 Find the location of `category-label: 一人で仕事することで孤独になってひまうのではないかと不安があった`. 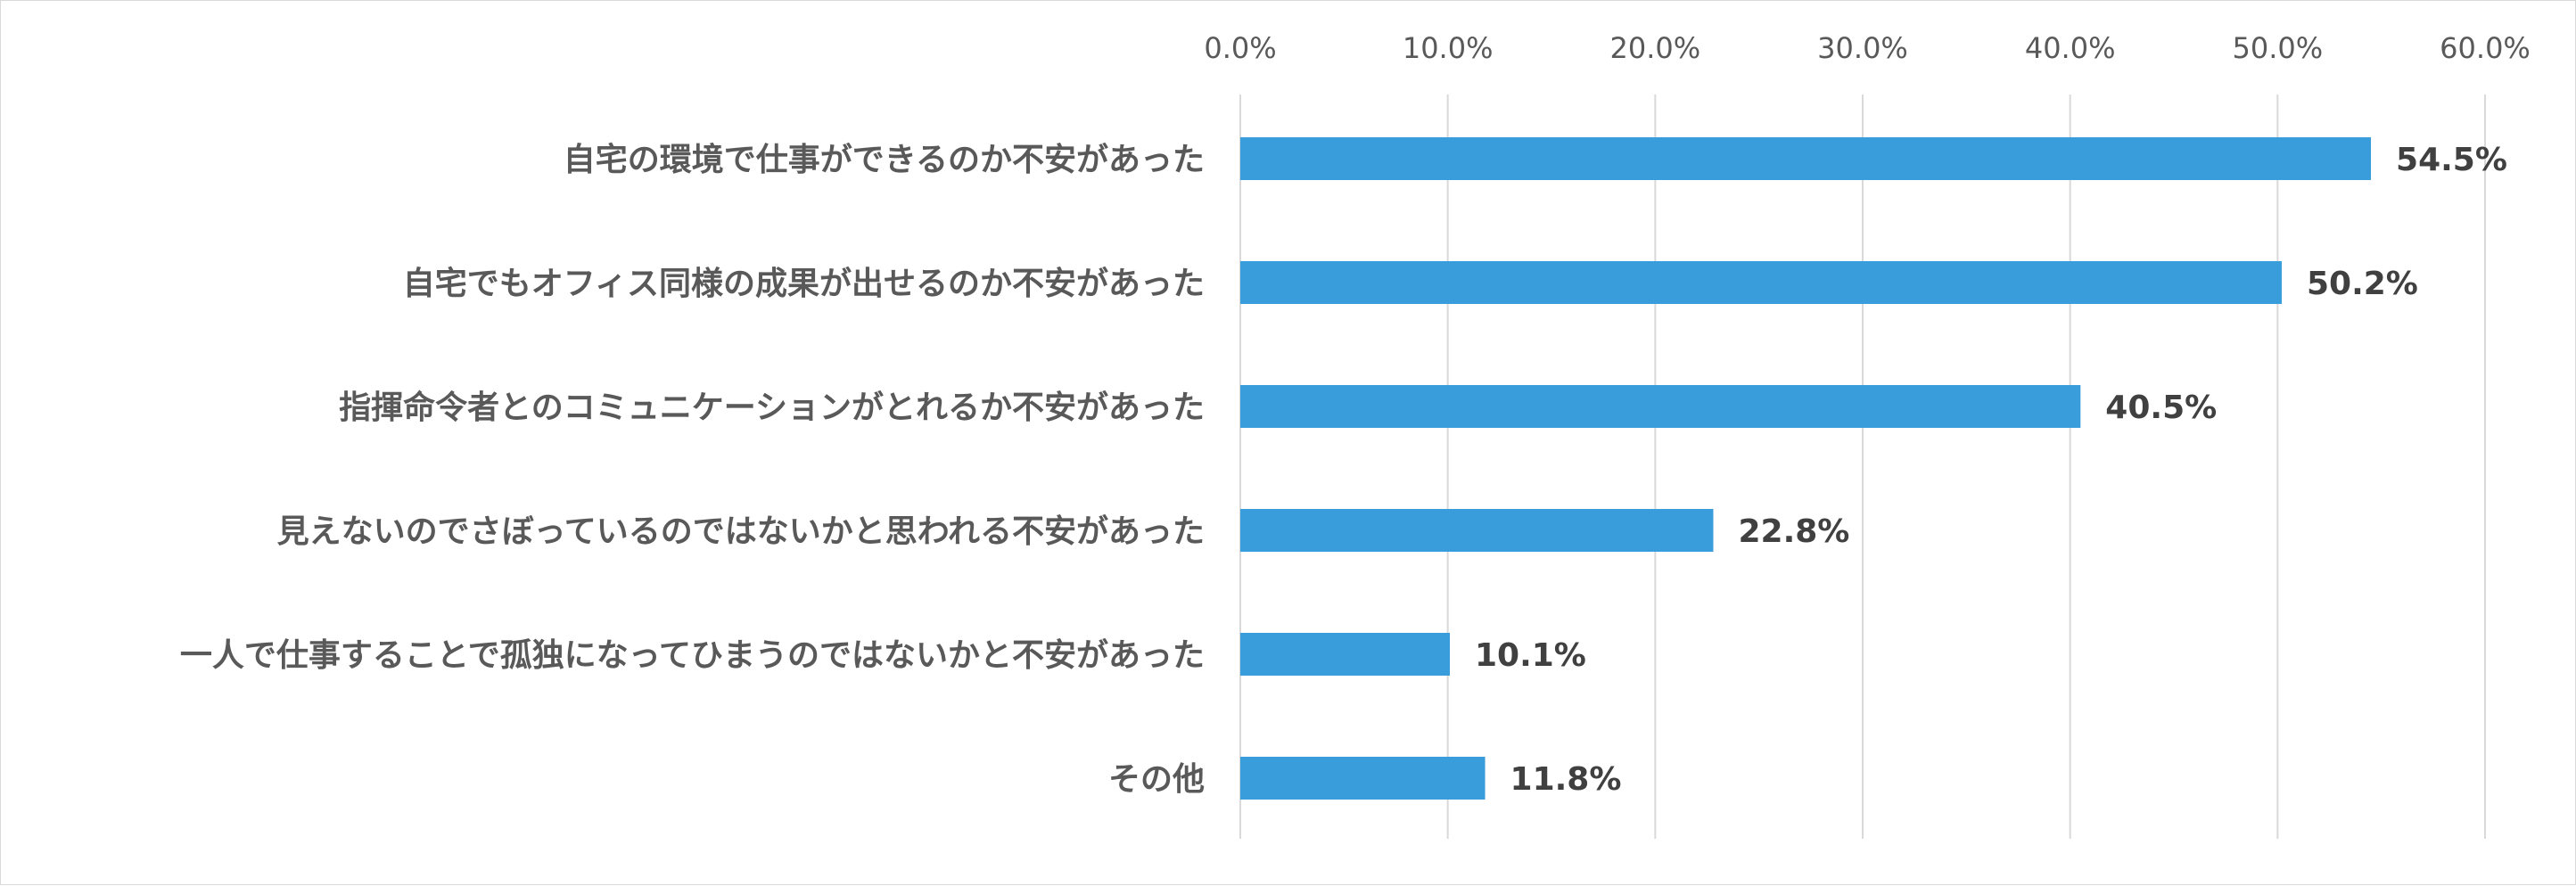

category-label: 一人で仕事することで孤独になってひまうのではないかと不安があった is located at coordinates (692, 655).